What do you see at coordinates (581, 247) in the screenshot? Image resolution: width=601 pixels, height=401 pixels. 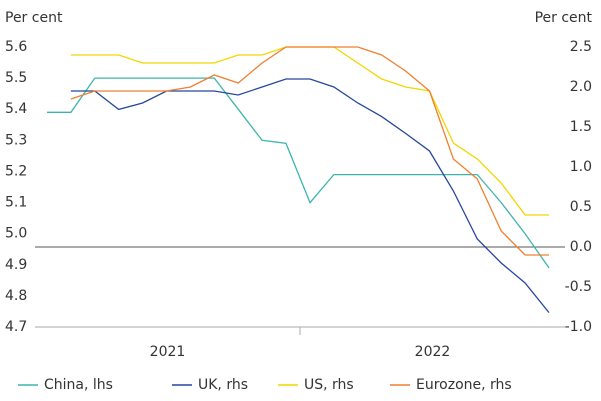 I see `y2-tick-label: 0.0` at bounding box center [581, 247].